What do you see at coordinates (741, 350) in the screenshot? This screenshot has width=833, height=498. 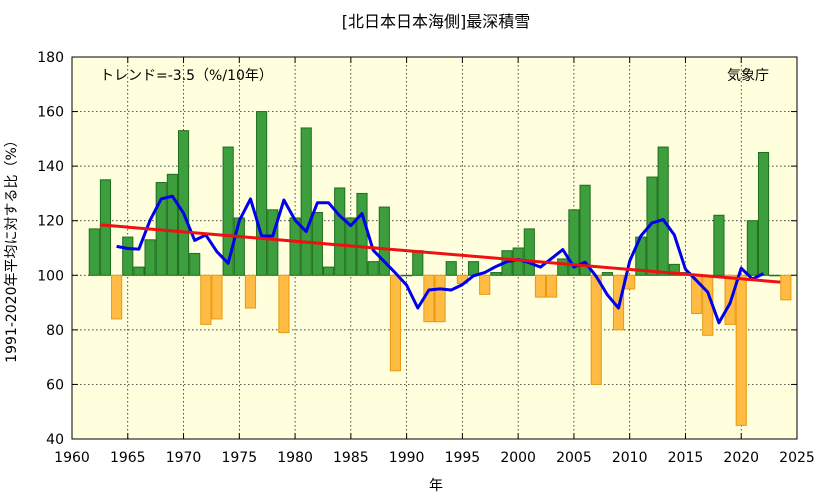 I see `bar-2020` at bounding box center [741, 350].